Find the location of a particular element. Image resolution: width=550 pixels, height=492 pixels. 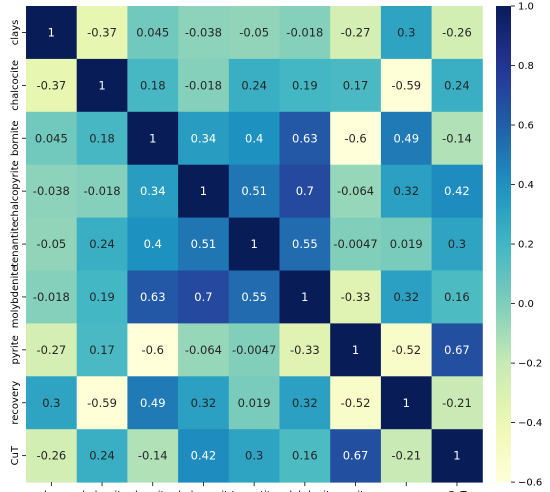

cell-value-label: -0.33 is located at coordinates (356, 297).